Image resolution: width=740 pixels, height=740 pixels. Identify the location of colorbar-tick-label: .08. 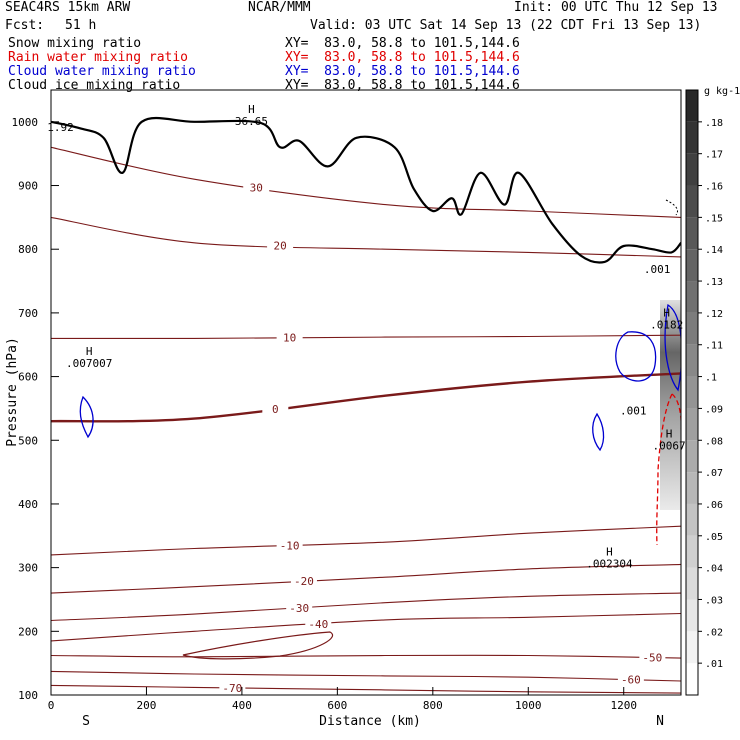
(714, 441).